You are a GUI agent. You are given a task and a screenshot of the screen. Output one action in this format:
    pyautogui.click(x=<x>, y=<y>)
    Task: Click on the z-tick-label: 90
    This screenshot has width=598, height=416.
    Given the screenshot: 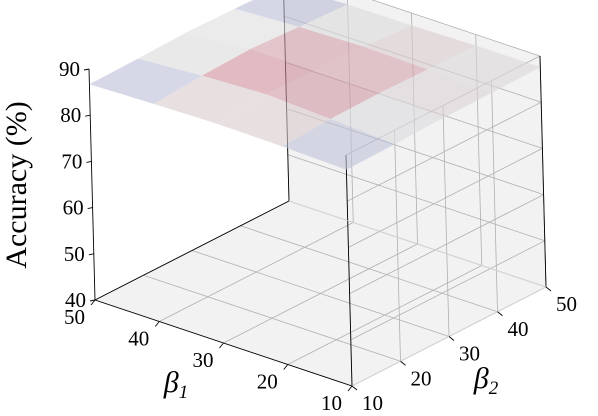 What is the action you would take?
    pyautogui.click(x=69, y=69)
    